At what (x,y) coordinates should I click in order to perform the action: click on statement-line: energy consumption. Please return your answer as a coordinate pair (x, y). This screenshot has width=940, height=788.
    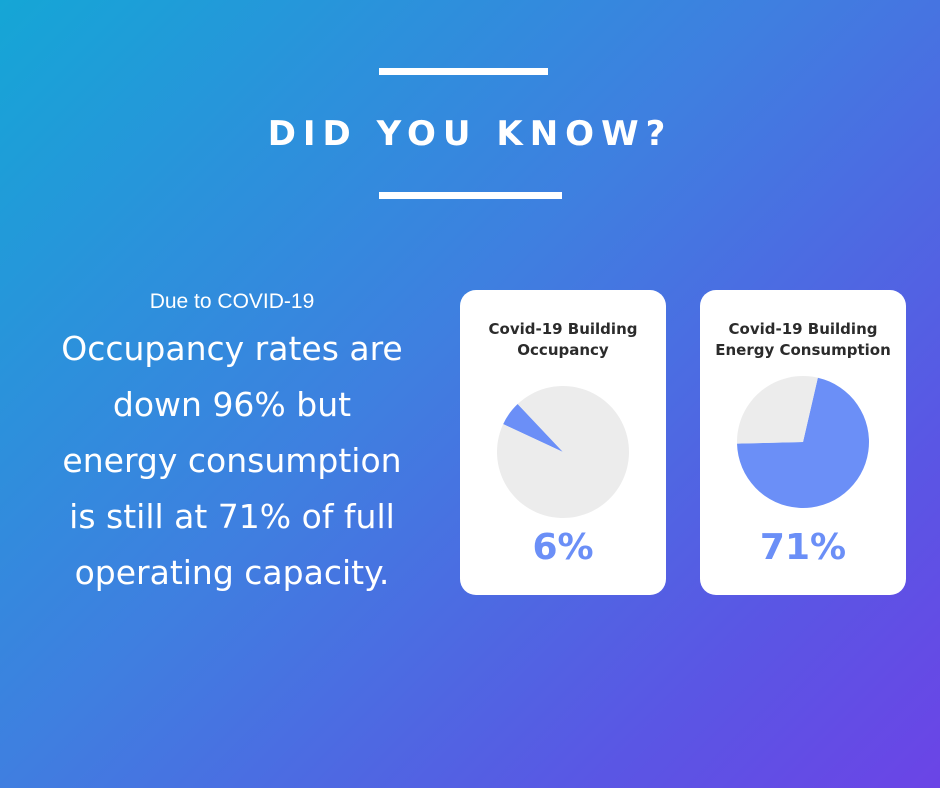
    Looking at the image, I should click on (232, 460).